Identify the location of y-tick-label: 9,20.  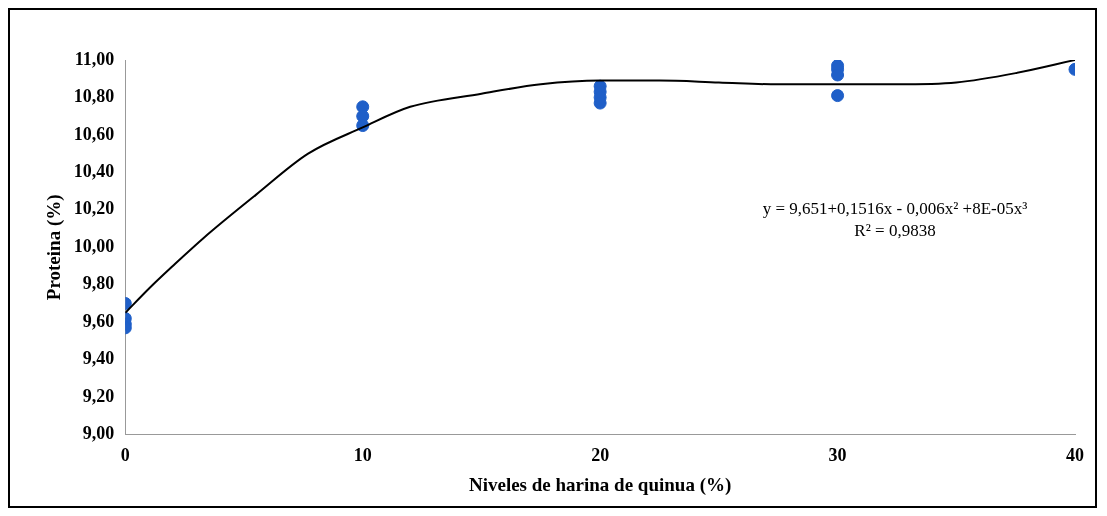
(98, 395).